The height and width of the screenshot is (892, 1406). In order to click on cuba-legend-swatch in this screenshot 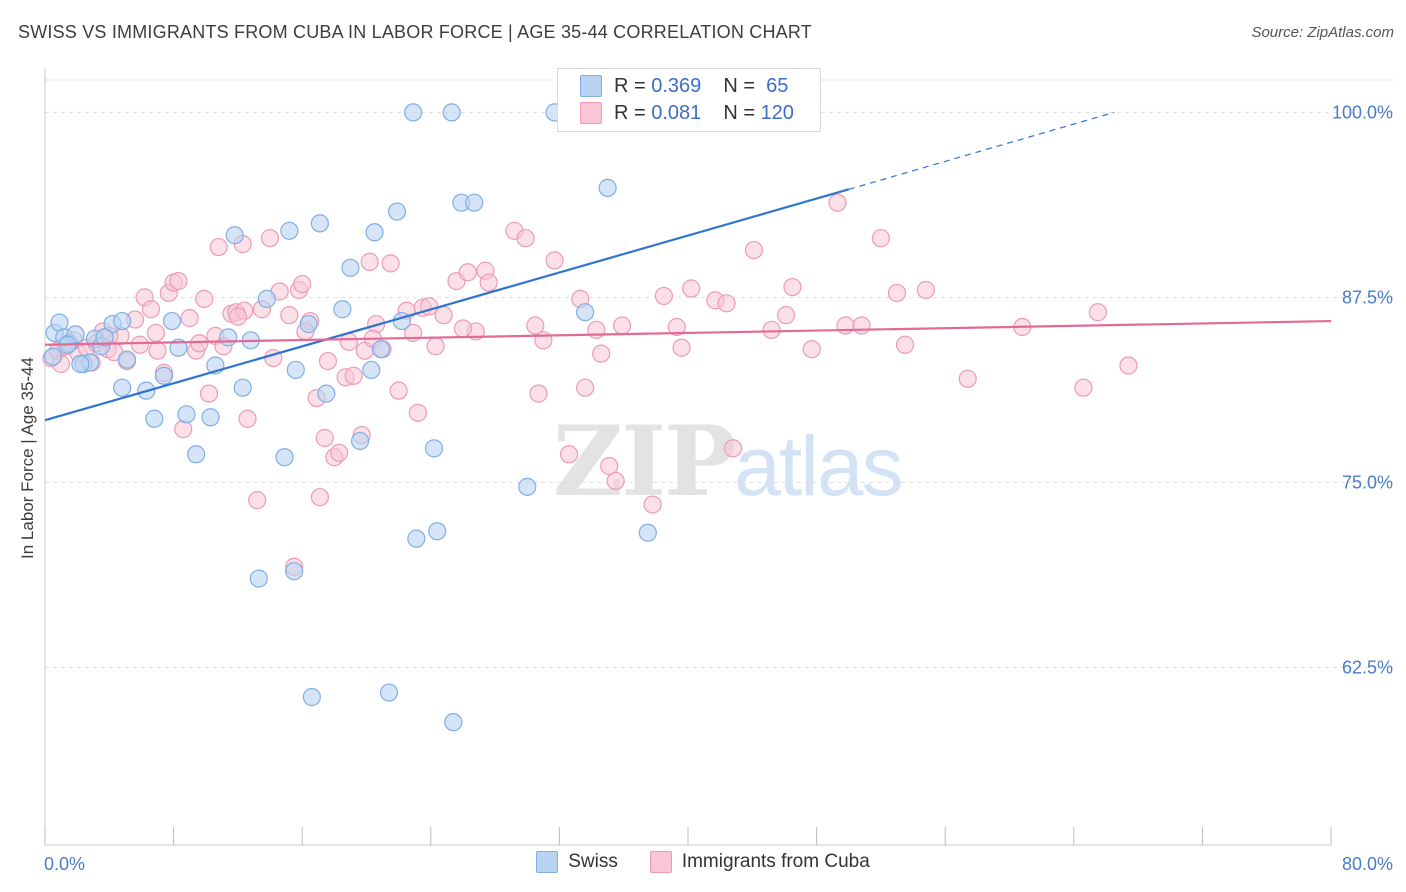, I will do `click(660, 862)`.